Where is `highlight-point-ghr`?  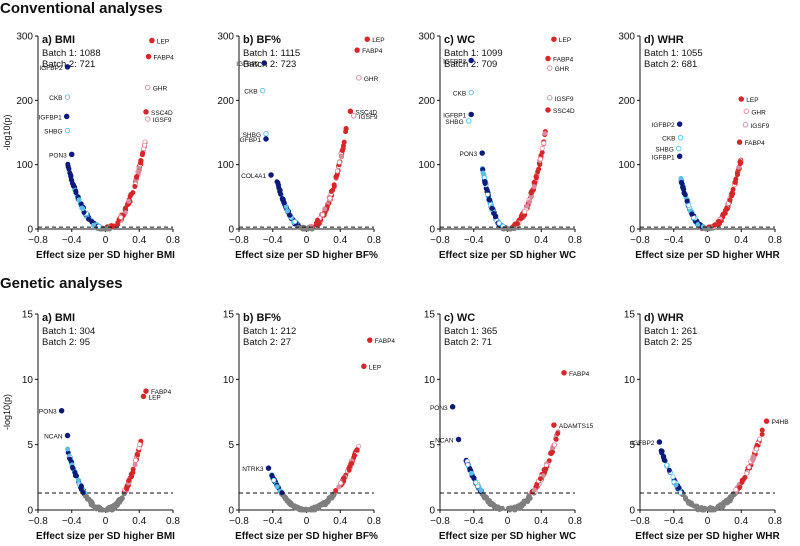 highlight-point-ghr is located at coordinates (147, 87).